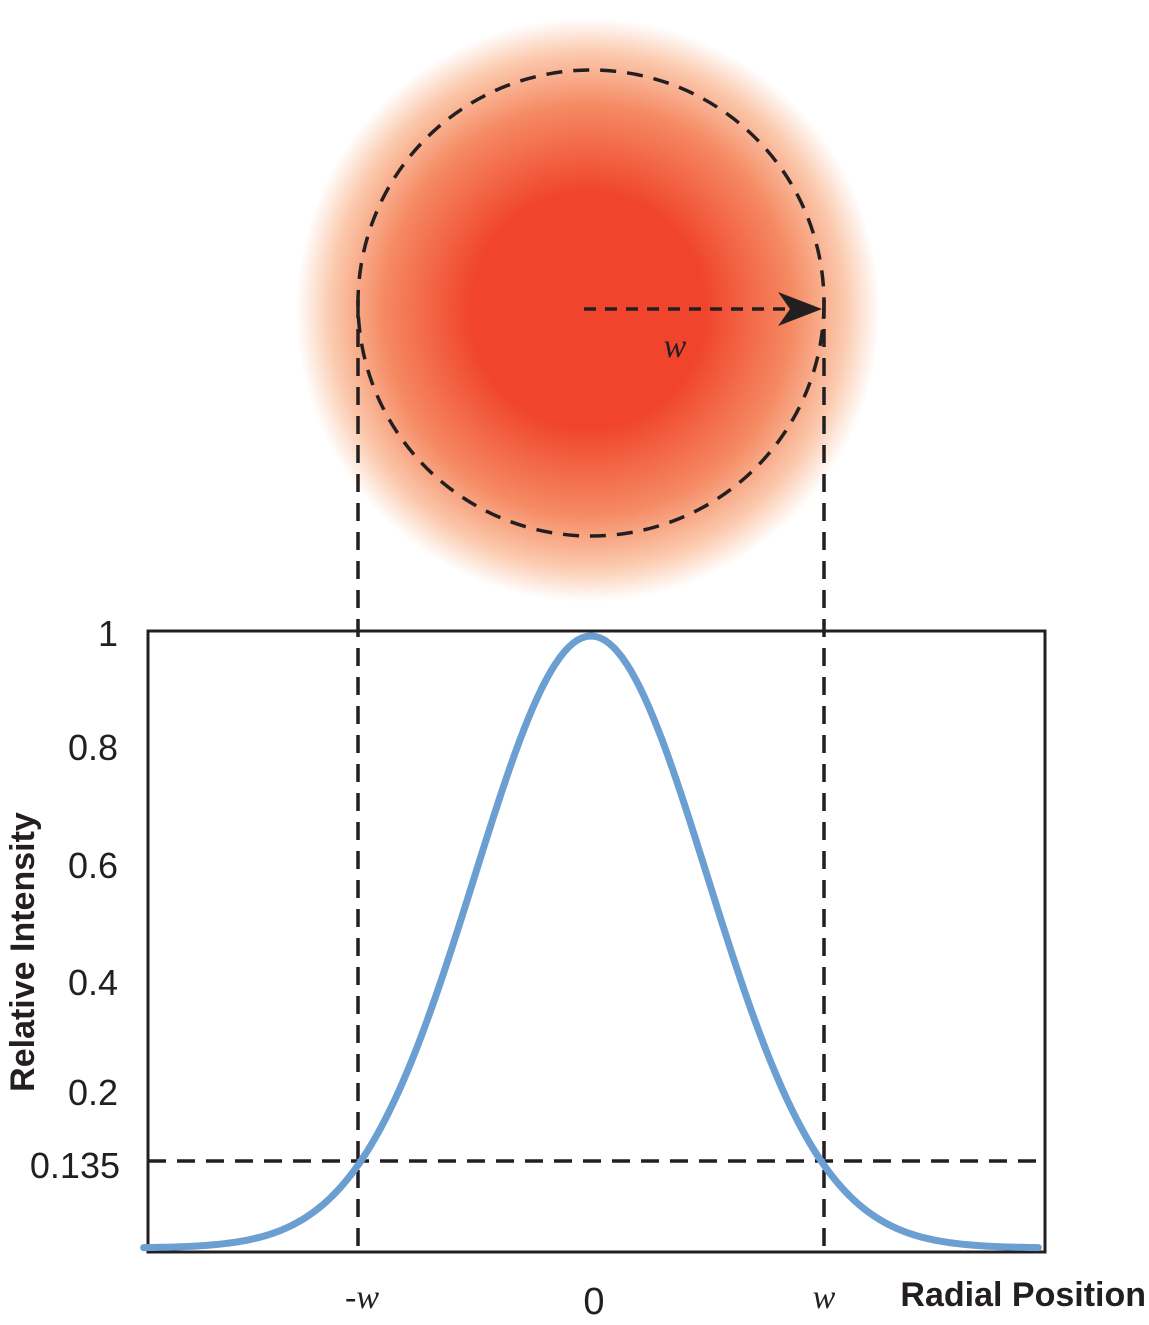  Describe the element at coordinates (675, 346) in the screenshot. I see `radius-label: w` at that location.